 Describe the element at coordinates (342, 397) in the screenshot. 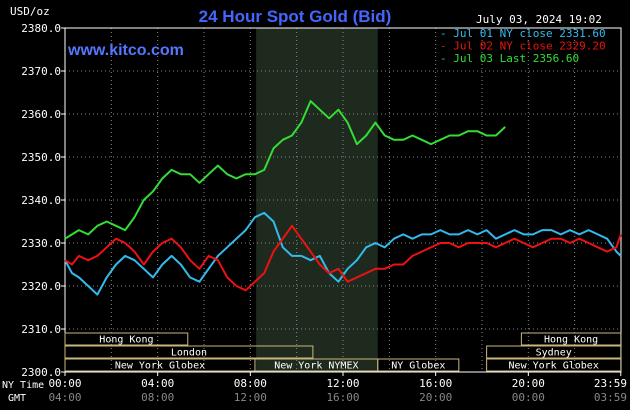

I see `x-tick-label-gmt: 16:00` at that location.